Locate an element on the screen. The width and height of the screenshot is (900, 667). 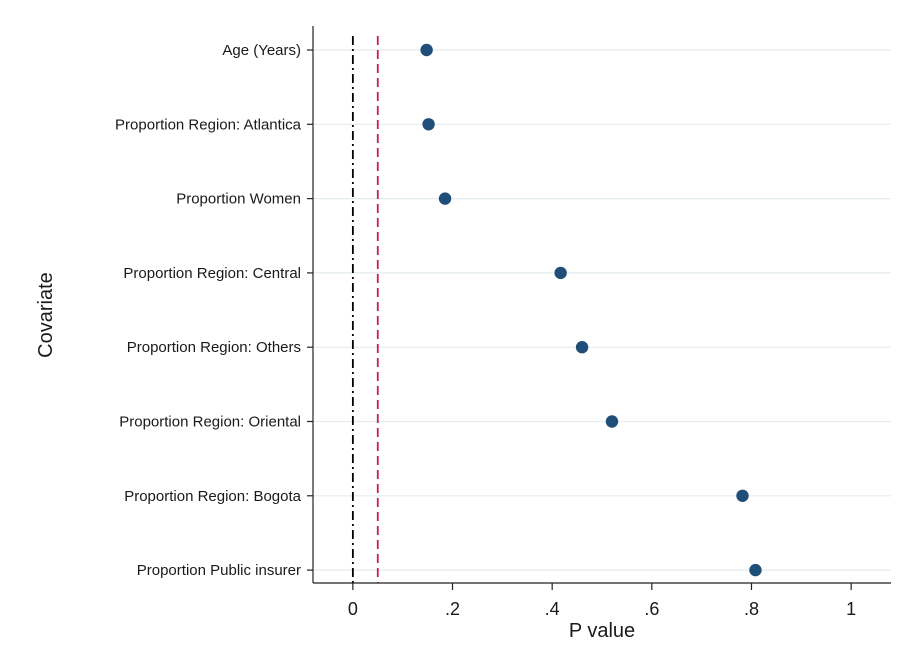
x-tick-label: .4 is located at coordinates (552, 609).